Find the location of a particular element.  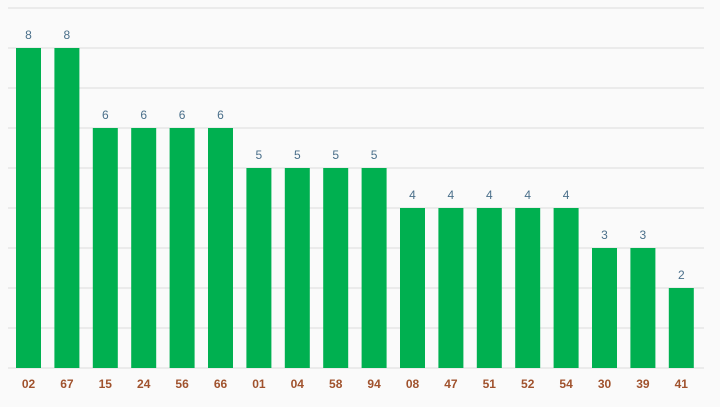

x-tick-label: 94 is located at coordinates (374, 384).